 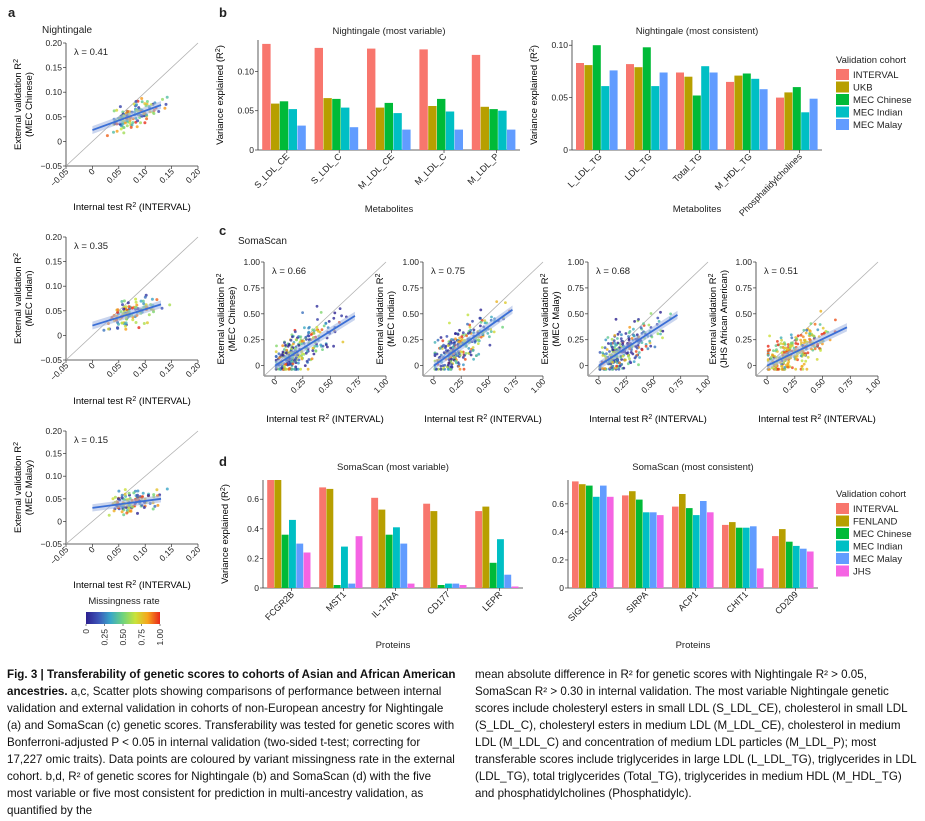 I want to click on y-tick-label: 0.50, so click(x=575, y=314).